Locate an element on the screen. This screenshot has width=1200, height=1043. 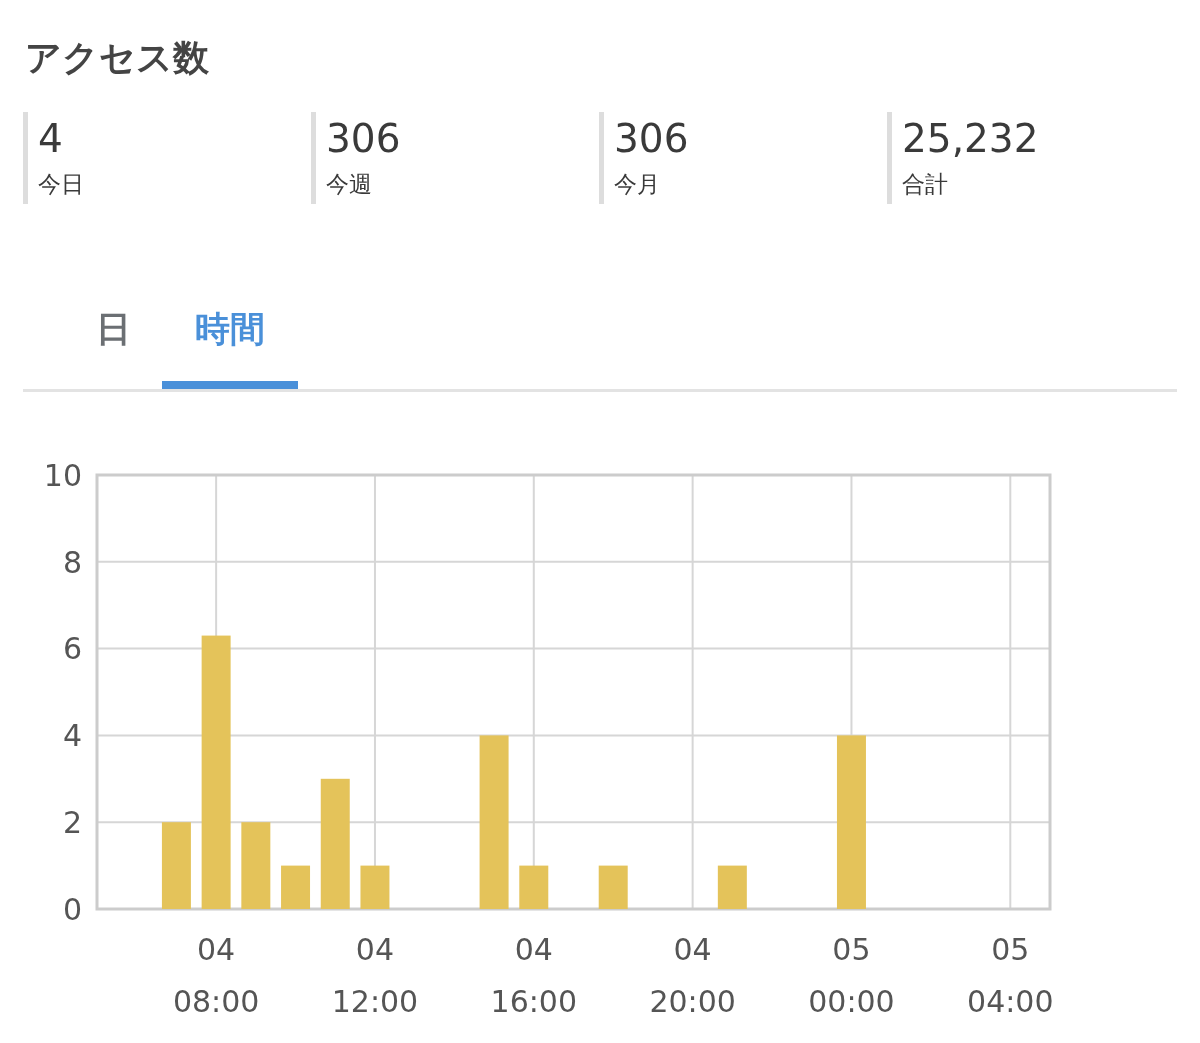
text: 合計 is located at coordinates (925, 184).